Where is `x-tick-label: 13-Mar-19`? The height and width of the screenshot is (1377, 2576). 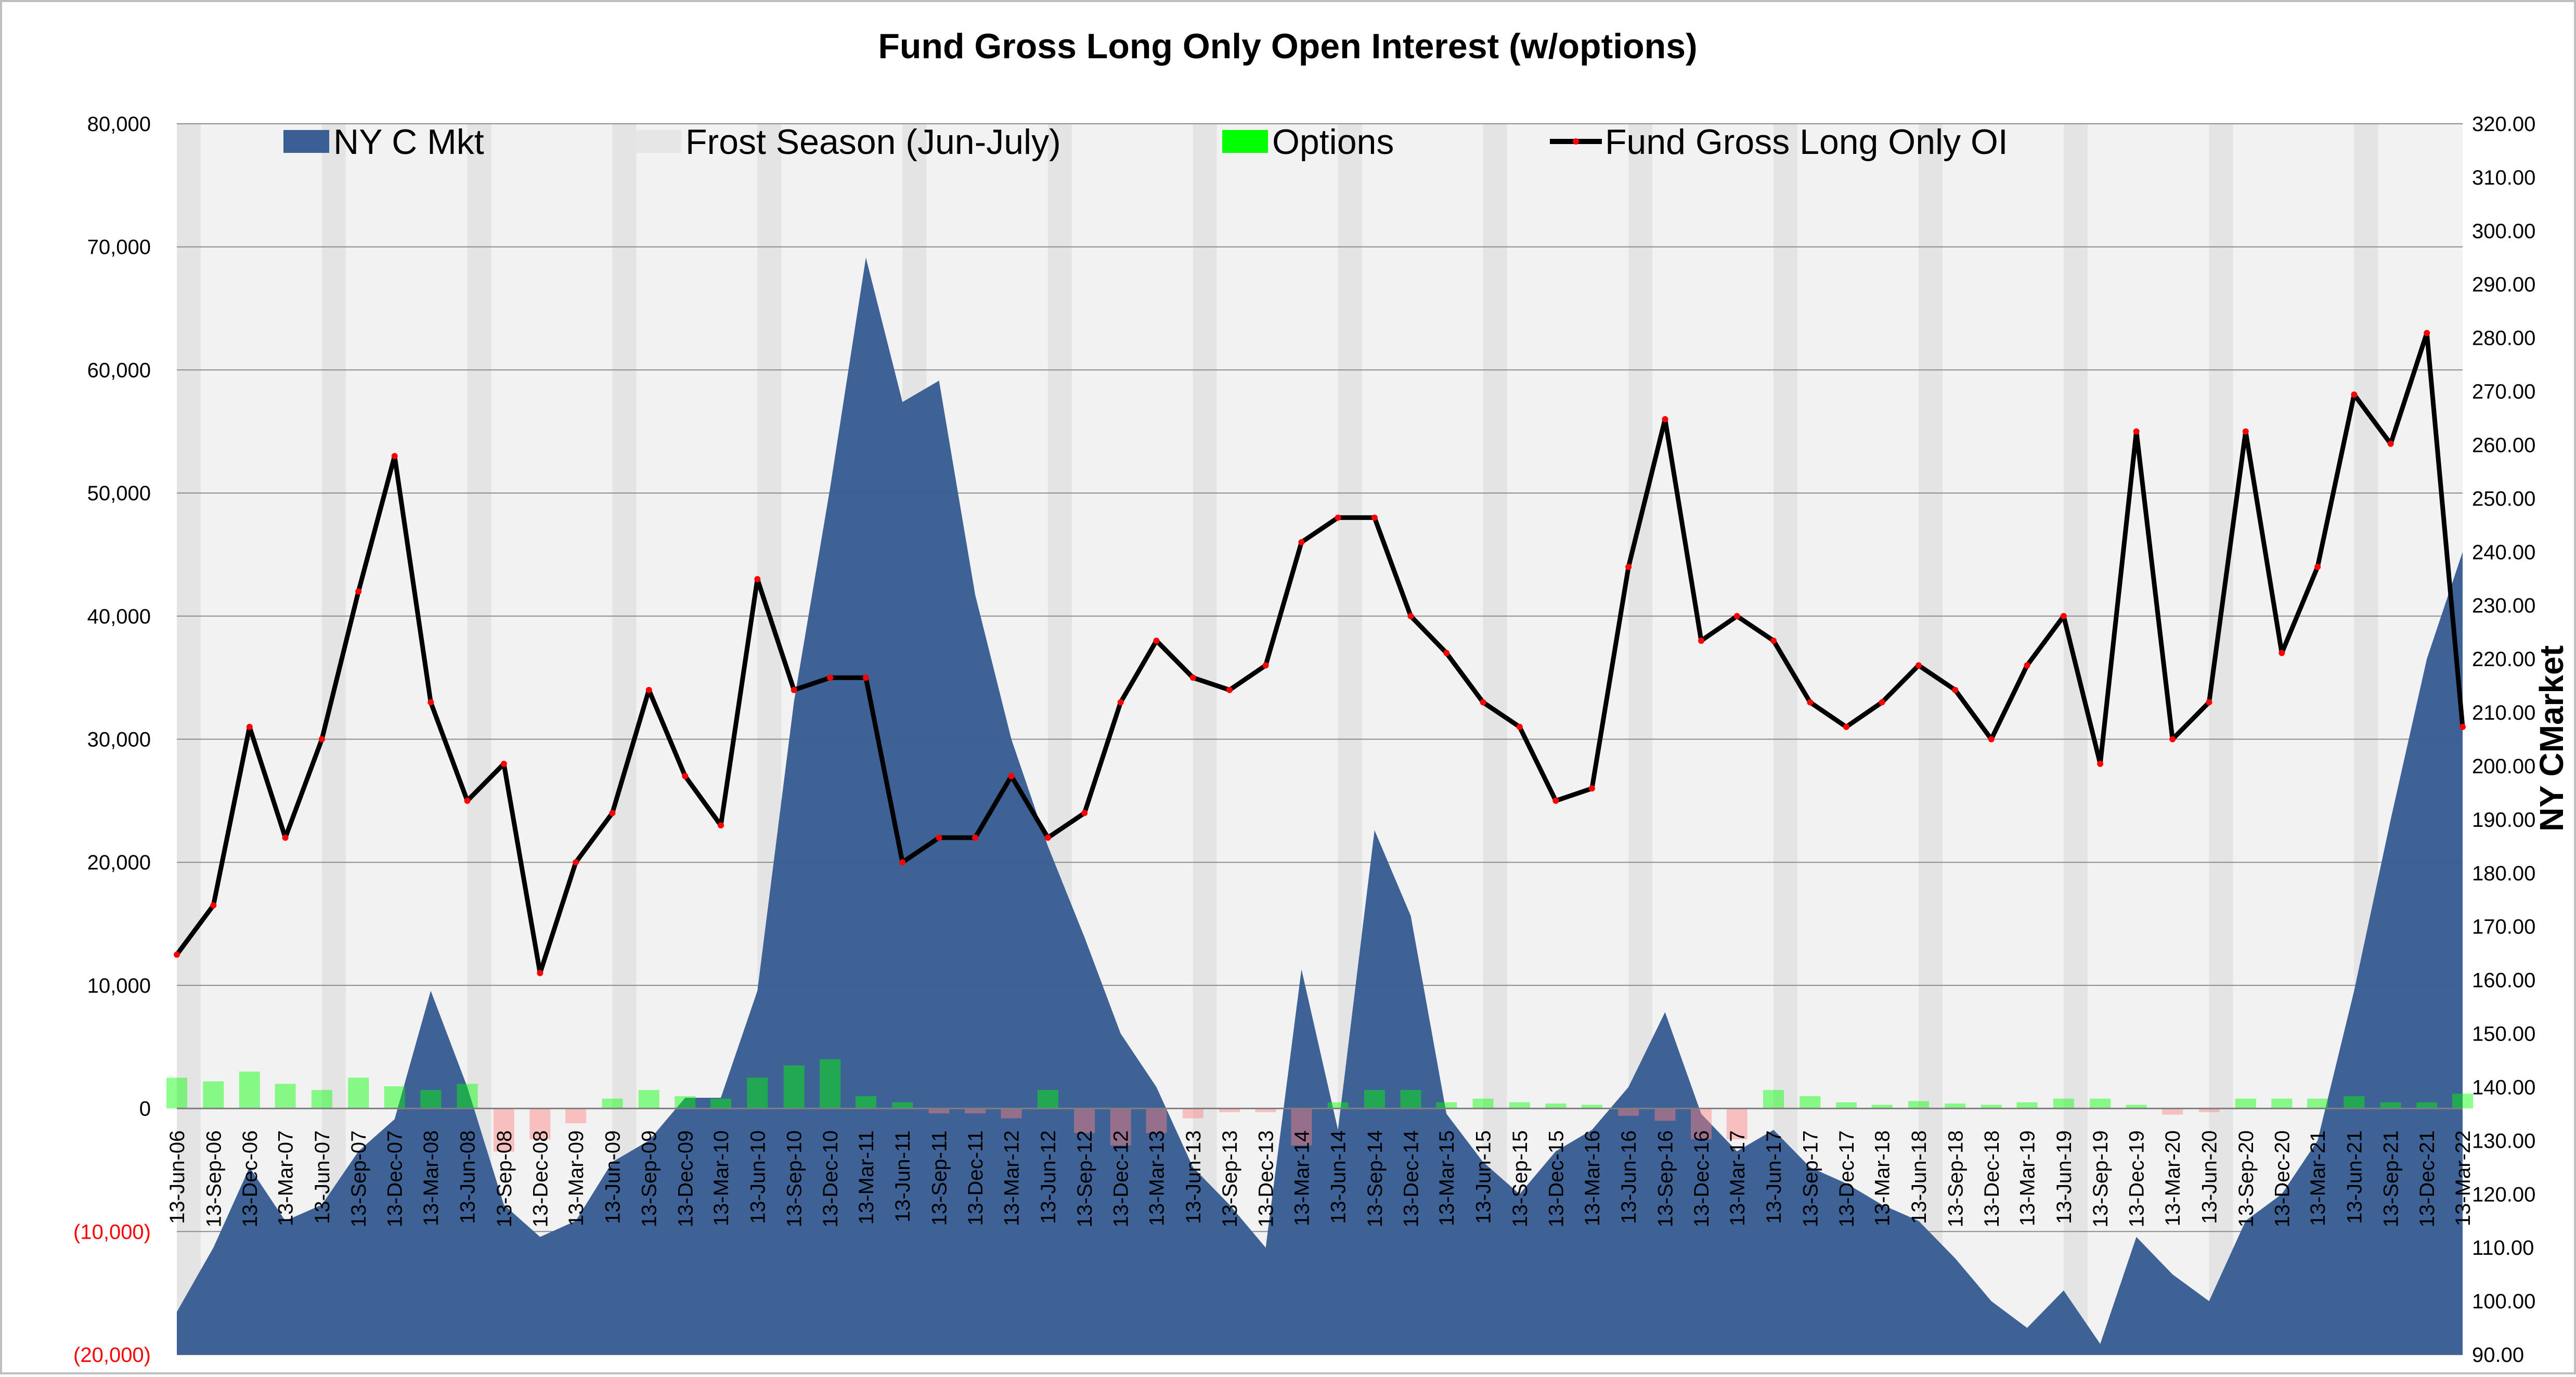
x-tick-label: 13-Mar-19 is located at coordinates (2027, 1179).